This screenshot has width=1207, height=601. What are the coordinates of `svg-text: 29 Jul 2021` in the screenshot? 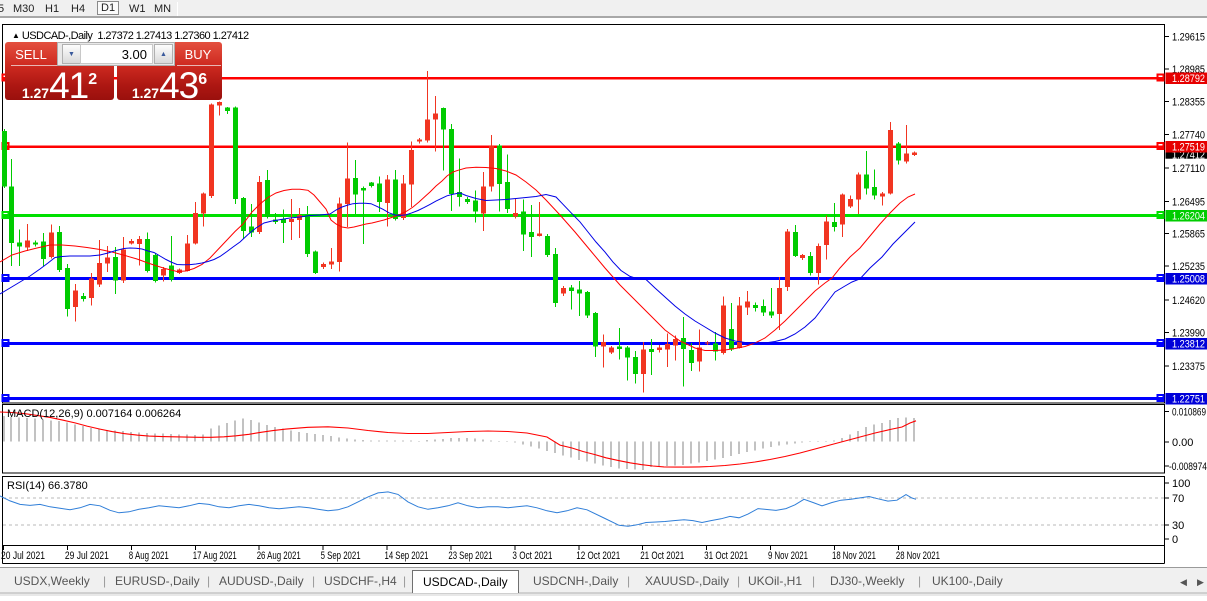 It's located at (87, 556).